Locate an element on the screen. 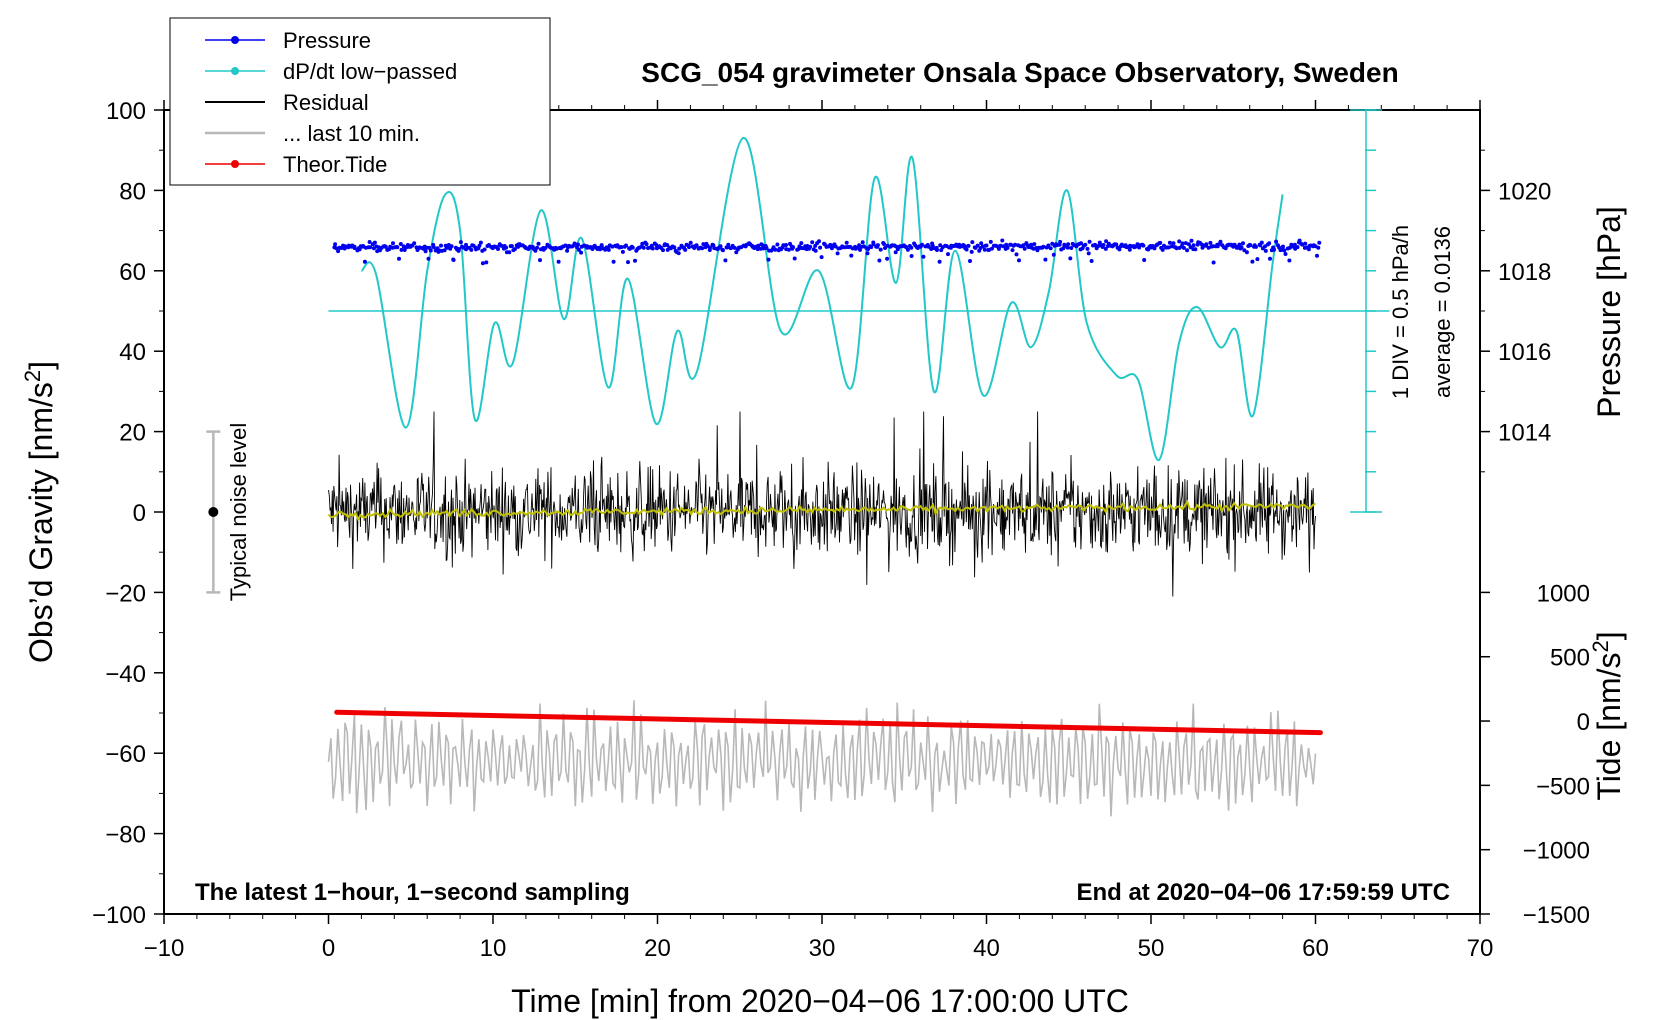 Image resolution: width=1660 pixels, height=1020 pixels. legend-item-residual: Residual is located at coordinates (287, 102).